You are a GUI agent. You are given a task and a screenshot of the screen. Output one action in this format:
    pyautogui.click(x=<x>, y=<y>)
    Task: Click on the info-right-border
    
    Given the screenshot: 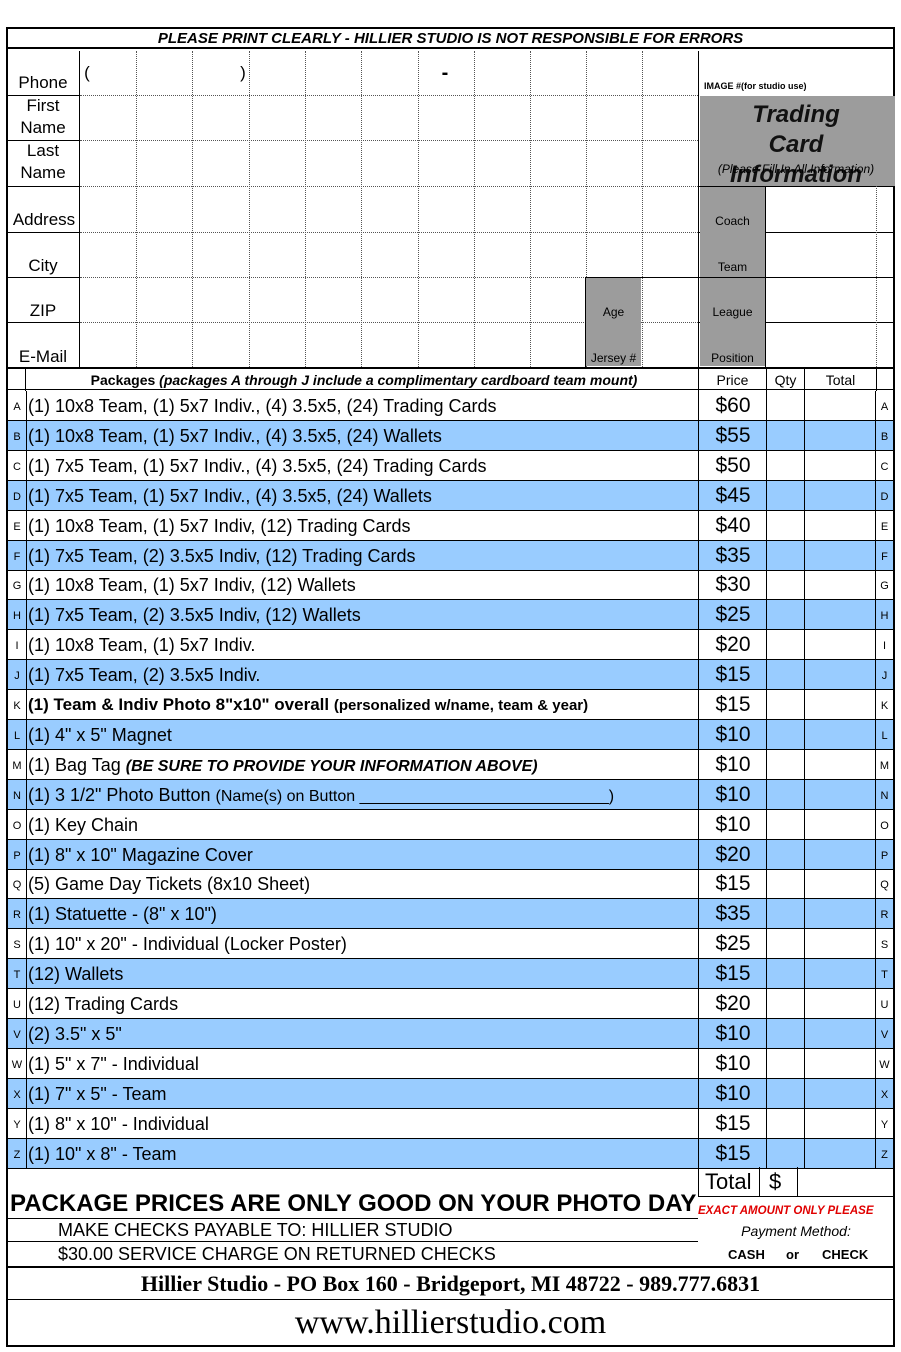 What is the action you would take?
    pyautogui.click(x=698, y=209)
    